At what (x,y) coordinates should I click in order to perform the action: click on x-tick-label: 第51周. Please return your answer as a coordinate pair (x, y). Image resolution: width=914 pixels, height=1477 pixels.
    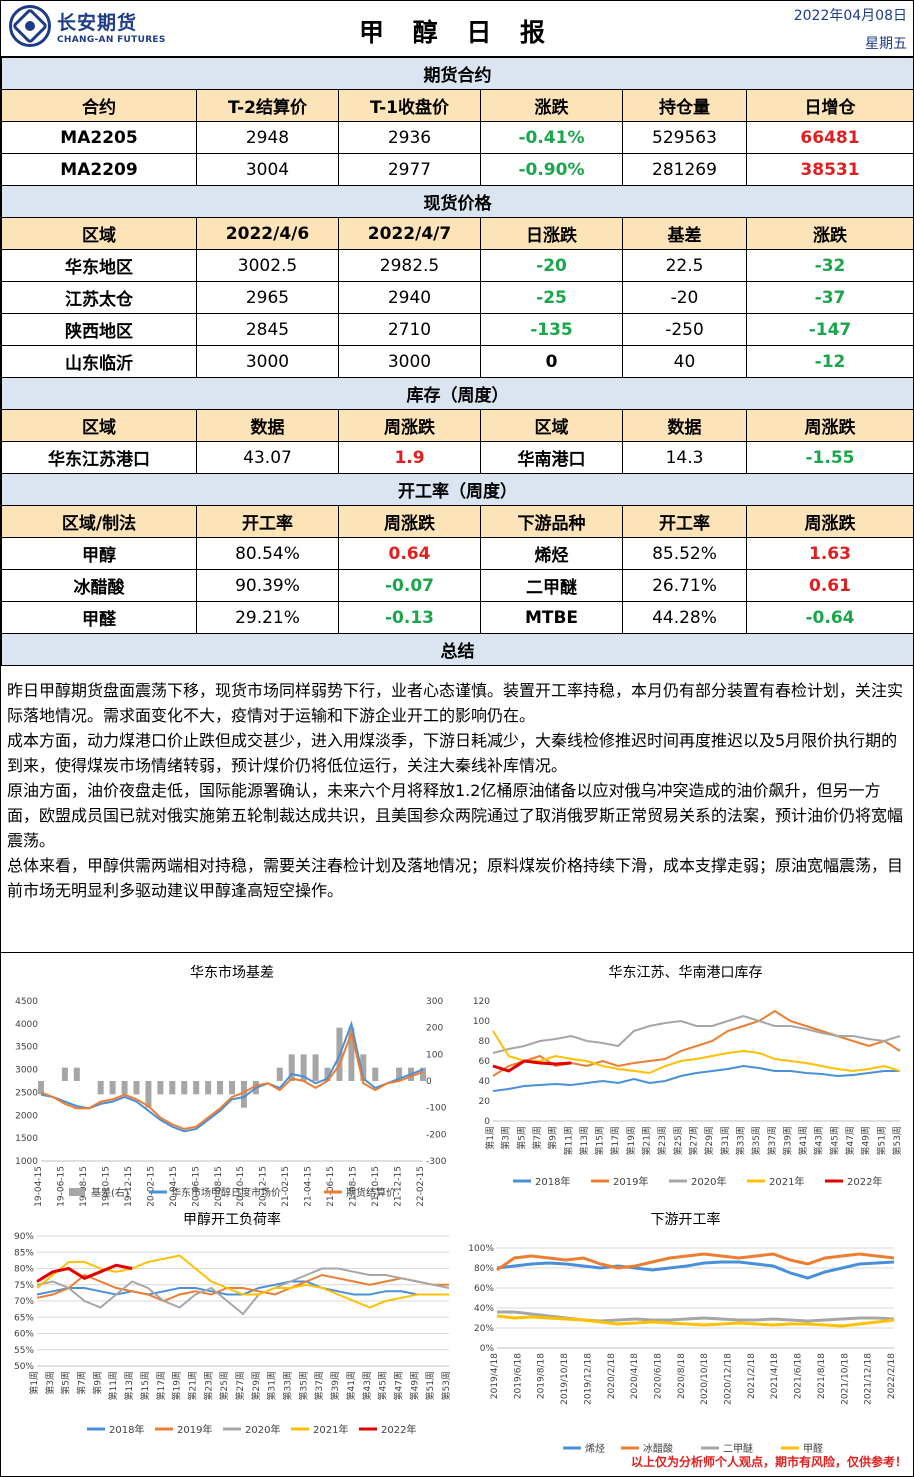
    Looking at the image, I should click on (430, 1385).